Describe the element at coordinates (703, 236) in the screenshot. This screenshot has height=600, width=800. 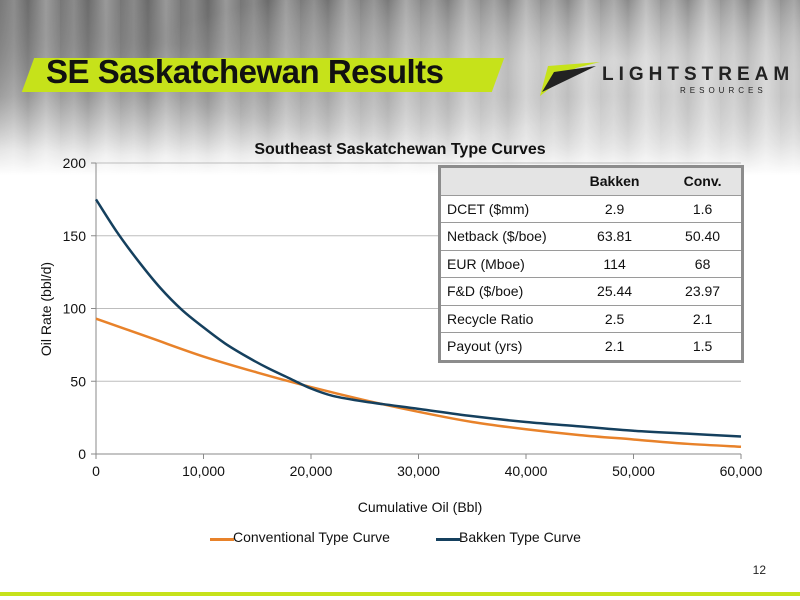
I see `table-cell: 50.40` at that location.